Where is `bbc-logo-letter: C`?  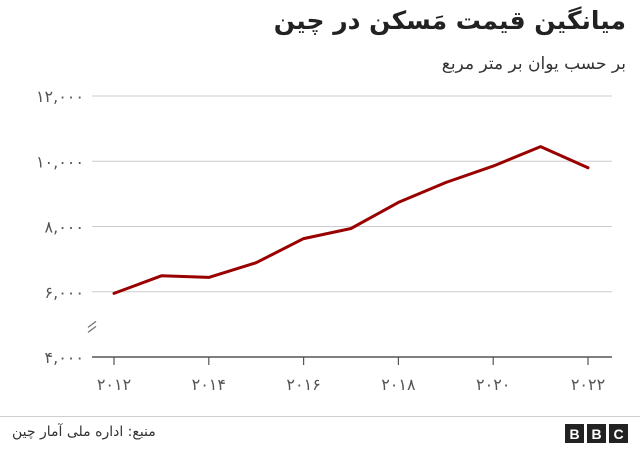
bbc-logo-letter: C is located at coordinates (618, 433).